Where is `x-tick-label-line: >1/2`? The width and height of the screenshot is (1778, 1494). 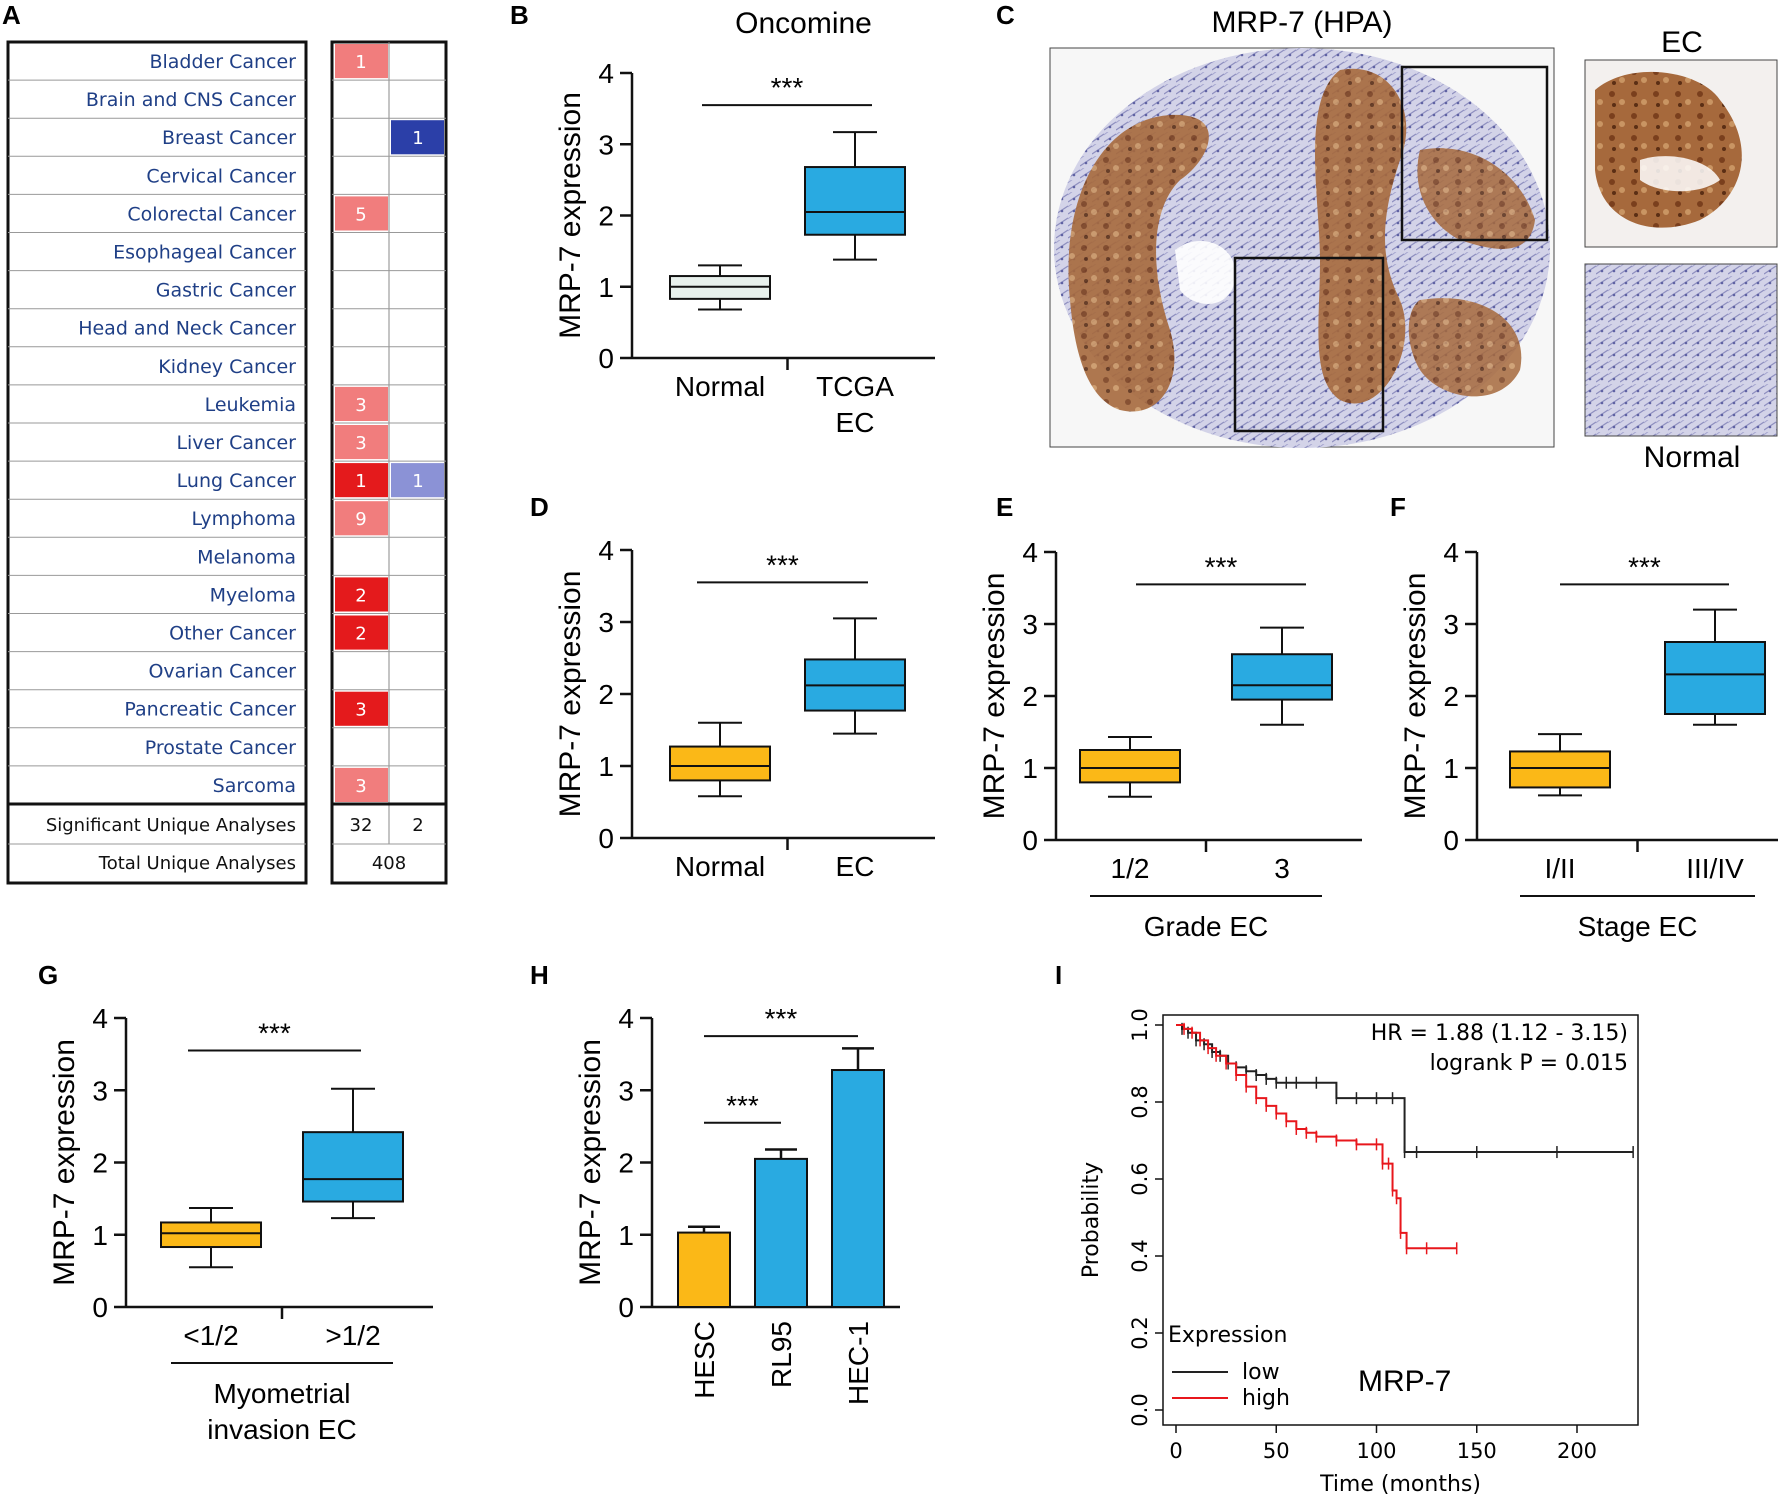
x-tick-label-line: >1/2 is located at coordinates (352, 1335).